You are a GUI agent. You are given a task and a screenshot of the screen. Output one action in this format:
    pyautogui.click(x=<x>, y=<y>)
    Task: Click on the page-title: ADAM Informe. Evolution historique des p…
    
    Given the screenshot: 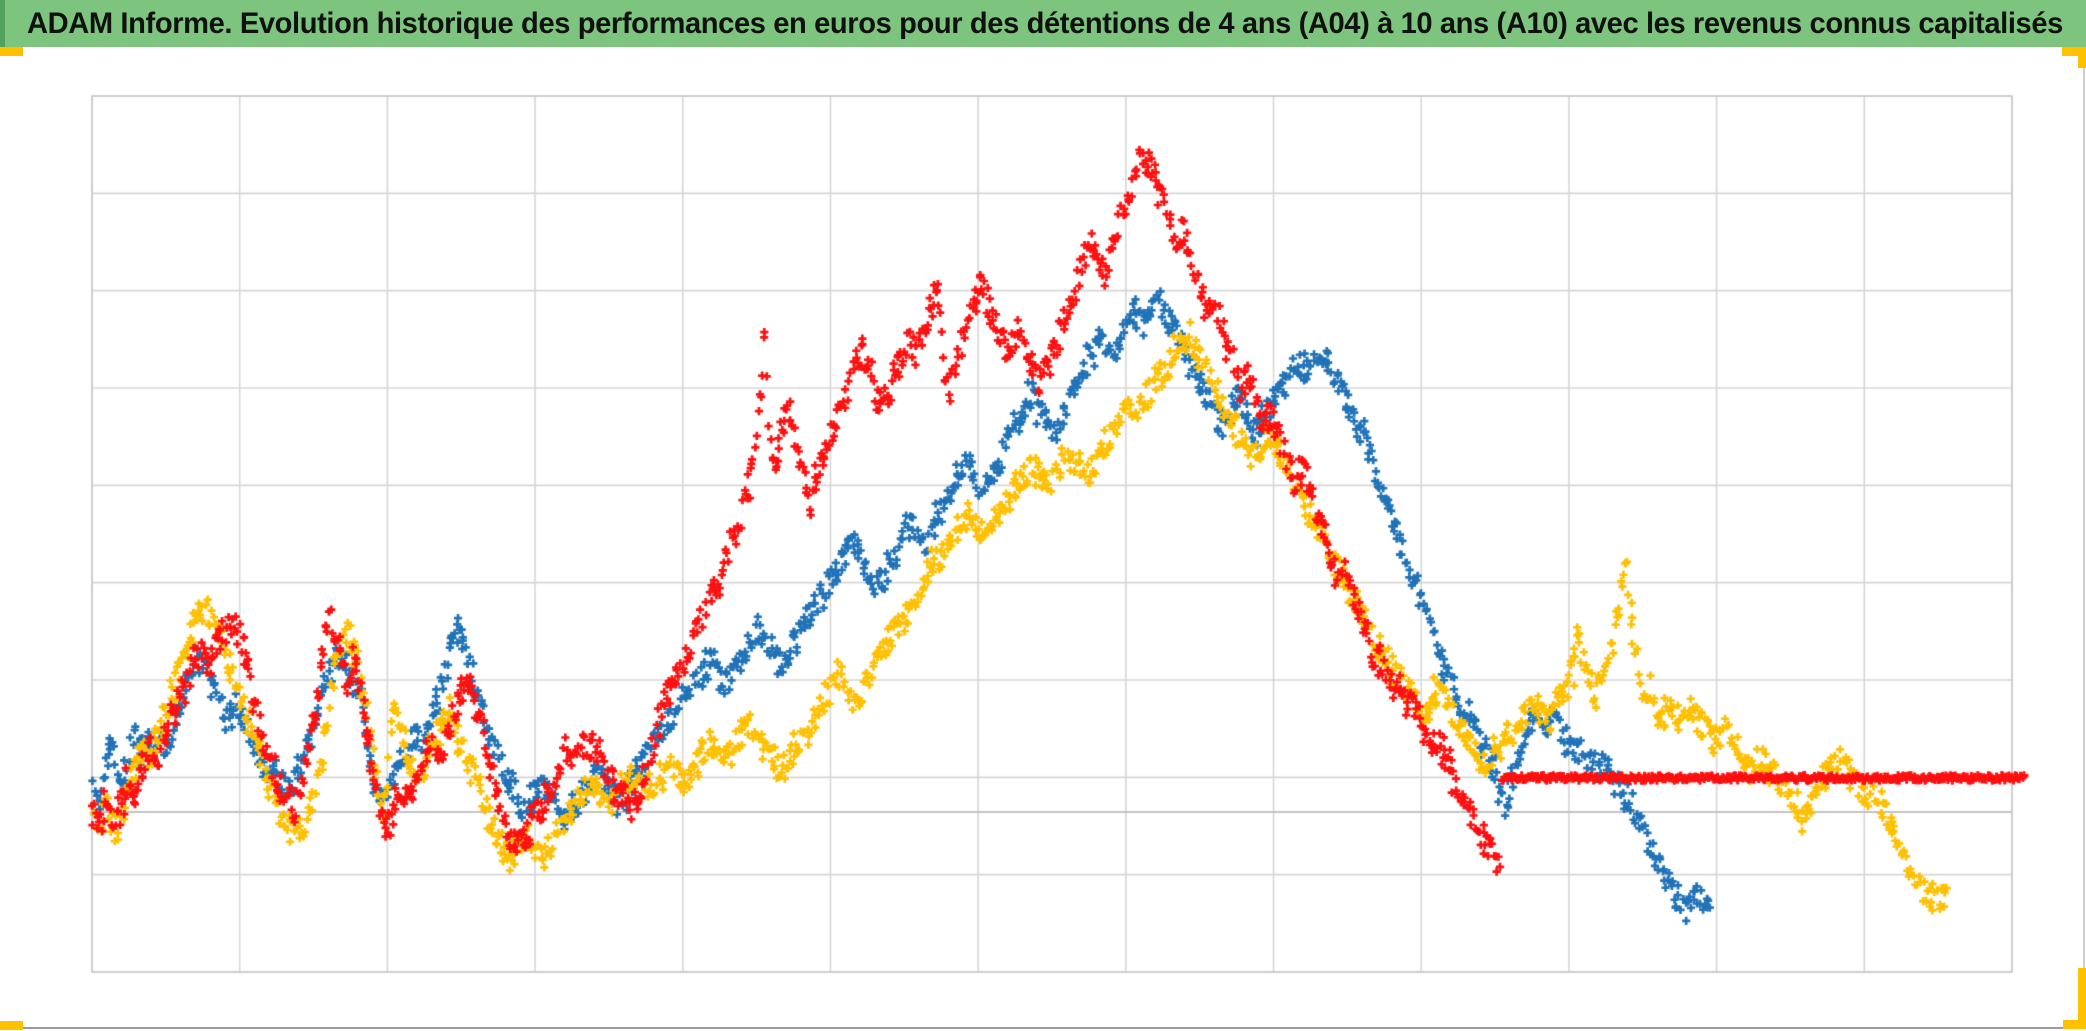 What is the action you would take?
    pyautogui.click(x=1045, y=23)
    